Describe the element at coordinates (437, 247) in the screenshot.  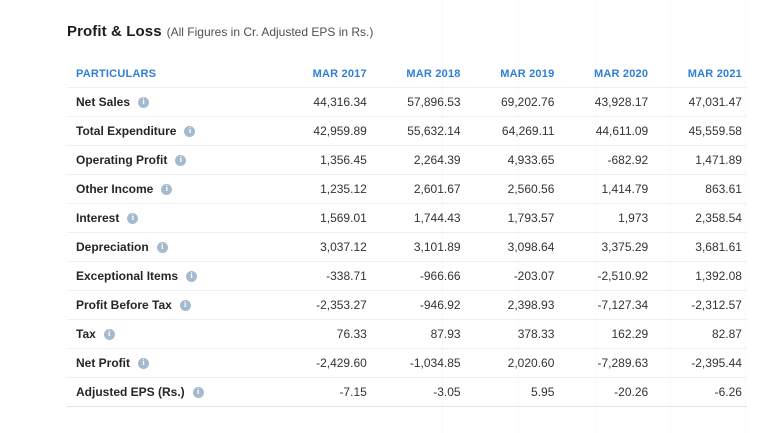
I see `cell-value: 3,101.89` at that location.